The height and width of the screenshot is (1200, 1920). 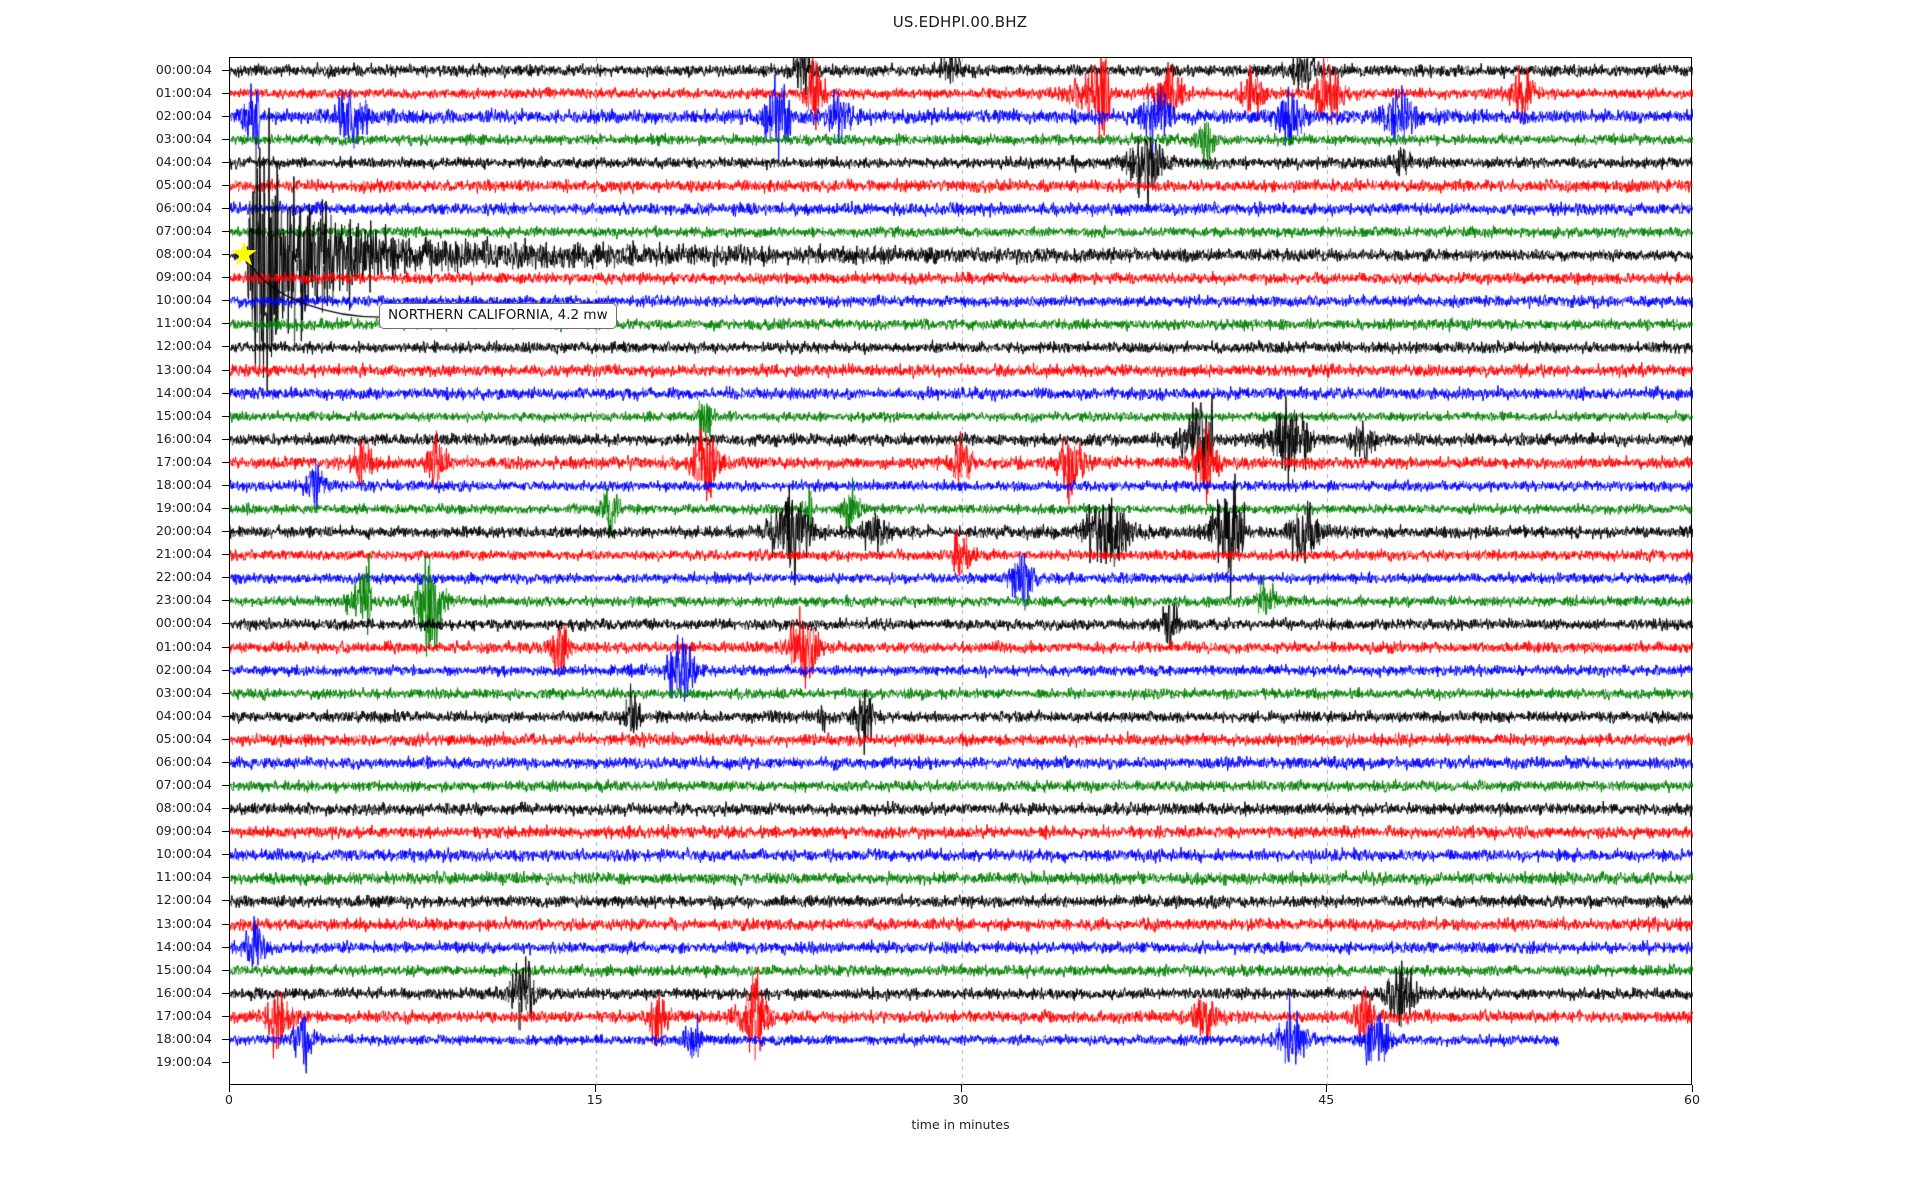 What do you see at coordinates (183, 438) in the screenshot?
I see `y-tick-label-16: 16:00:04` at bounding box center [183, 438].